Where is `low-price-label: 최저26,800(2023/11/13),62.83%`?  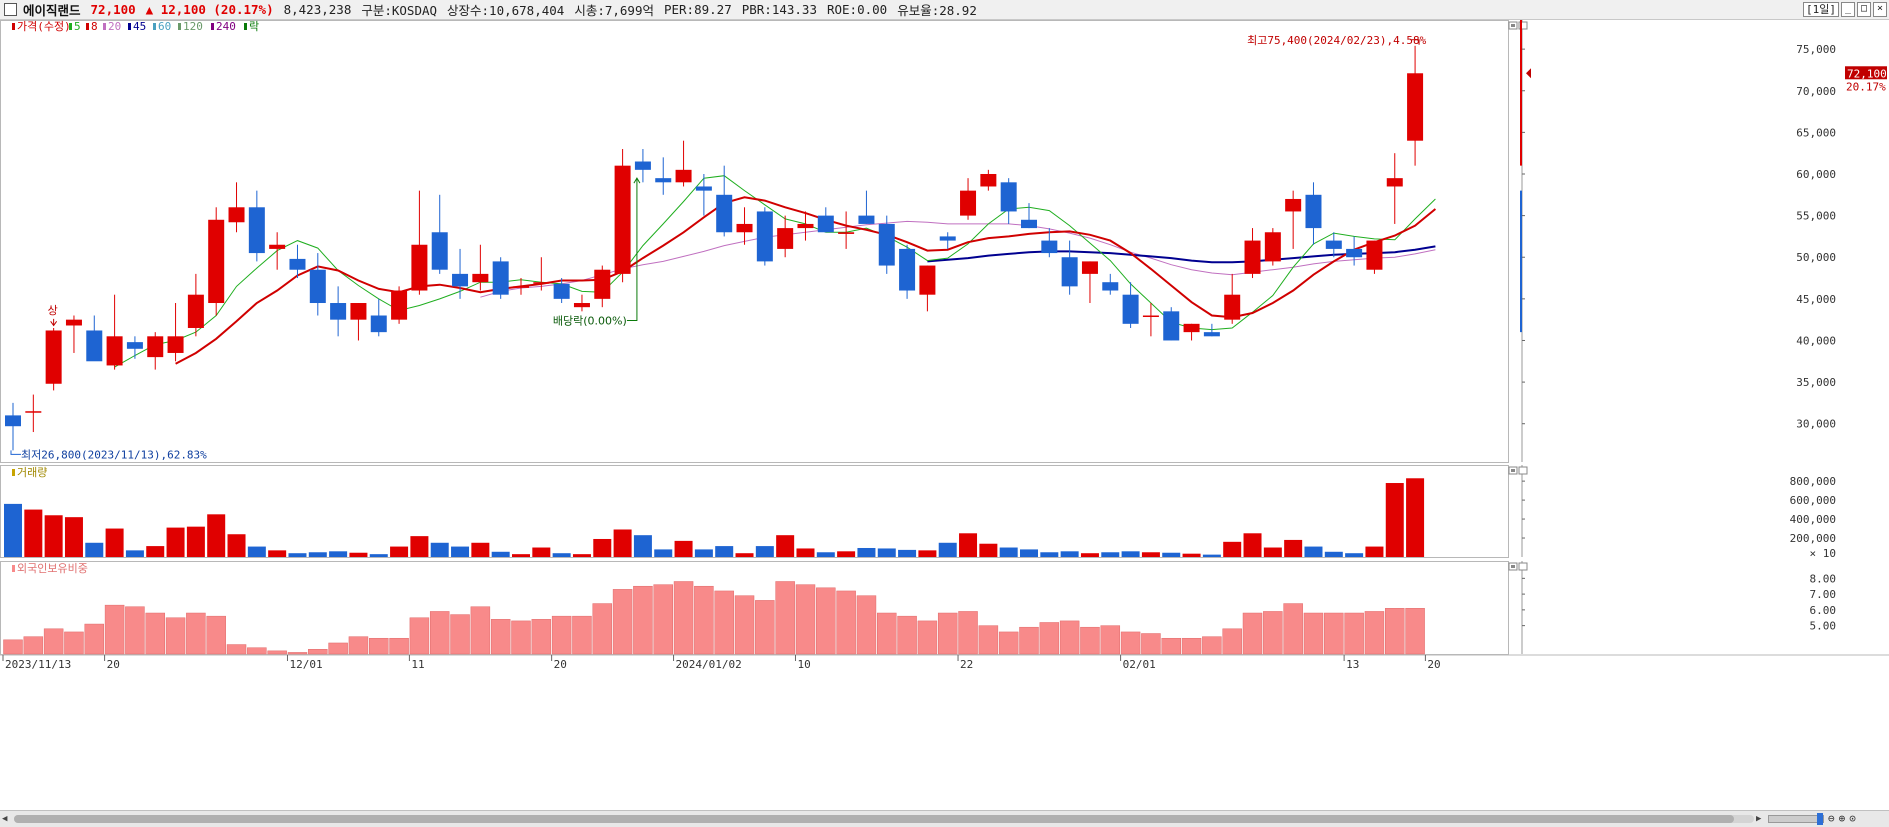
low-price-label: 최저26,800(2023/11/13),62.83% is located at coordinates (114, 454).